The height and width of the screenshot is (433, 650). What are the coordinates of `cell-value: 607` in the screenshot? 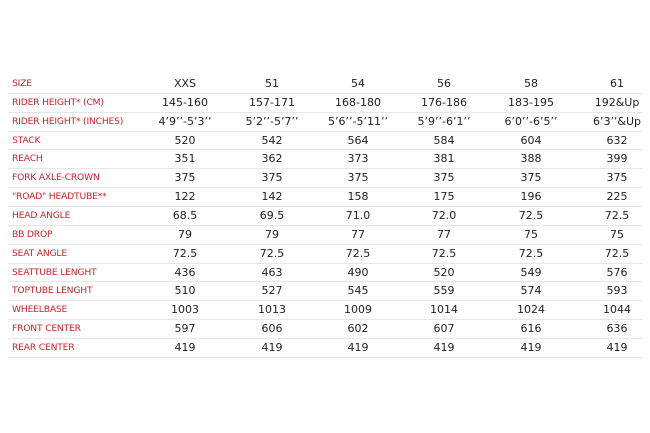 It's located at (444, 329).